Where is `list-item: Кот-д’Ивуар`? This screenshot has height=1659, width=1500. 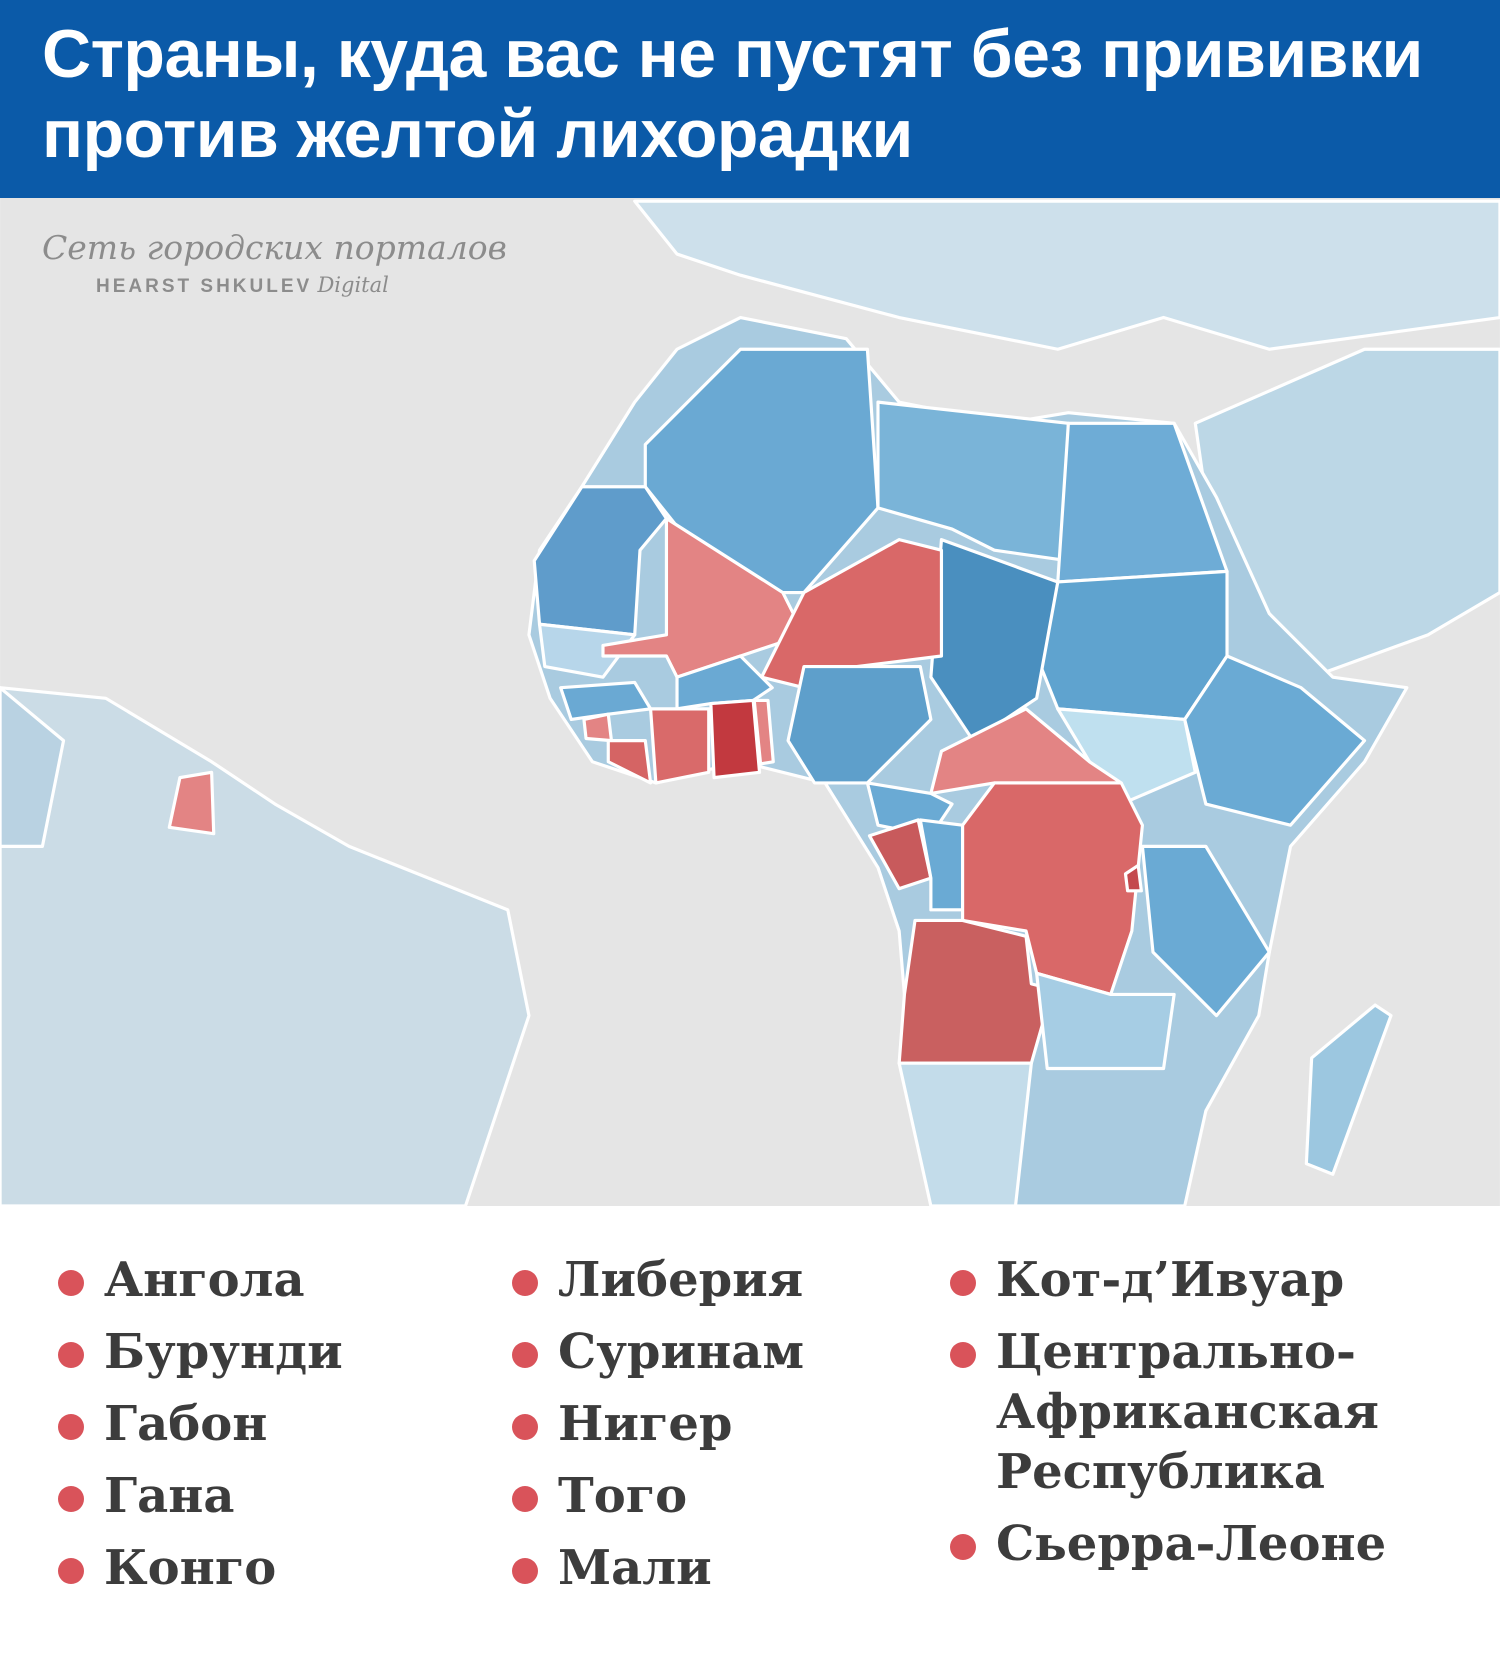 list-item: Кот-д’Ивуар is located at coordinates (1223, 1280).